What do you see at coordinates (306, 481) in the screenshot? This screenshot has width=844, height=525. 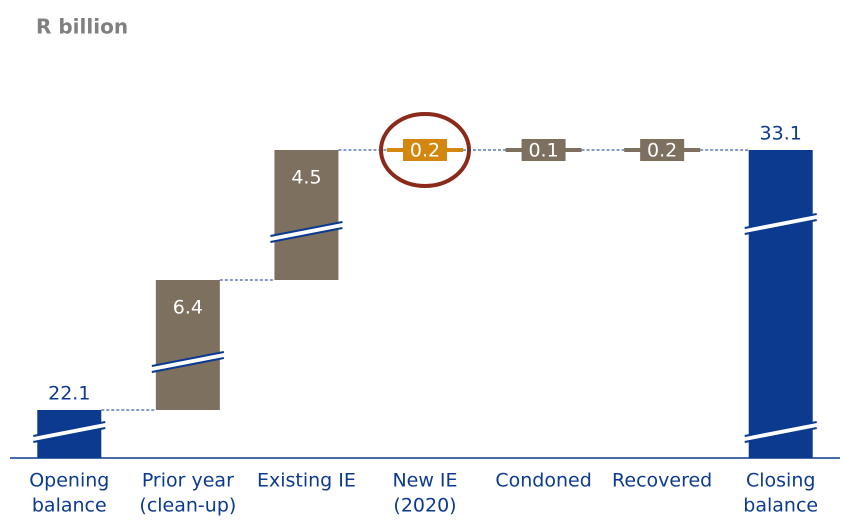 I see `x-tick-label: Existing IE` at bounding box center [306, 481].